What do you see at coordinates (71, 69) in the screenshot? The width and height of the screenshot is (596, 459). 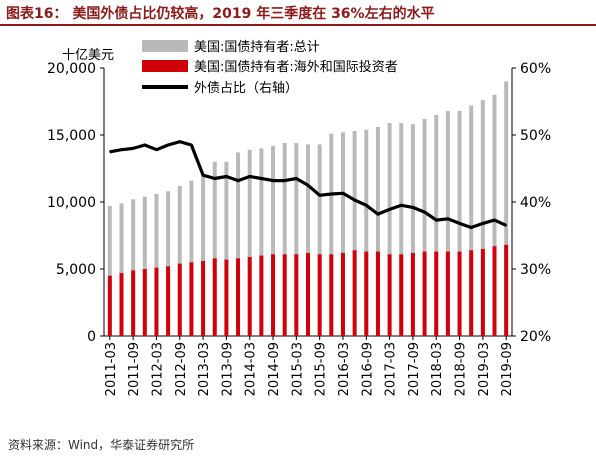 I see `left-tick-label: 20,000` at bounding box center [71, 69].